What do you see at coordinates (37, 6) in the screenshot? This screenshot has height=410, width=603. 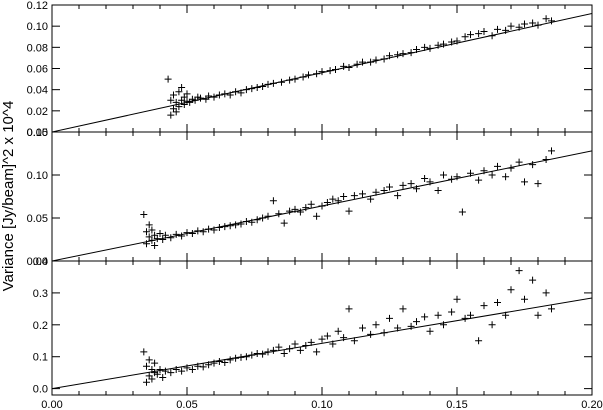 I see `panel-top-ytick-label: 0.12` at bounding box center [37, 6].